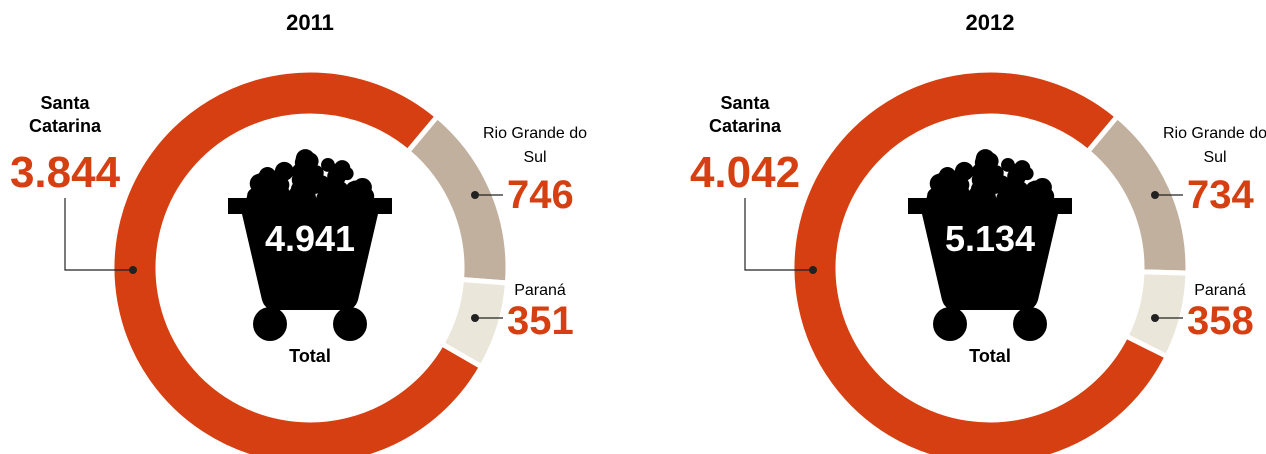  I want to click on value-label: 351, so click(540, 321).